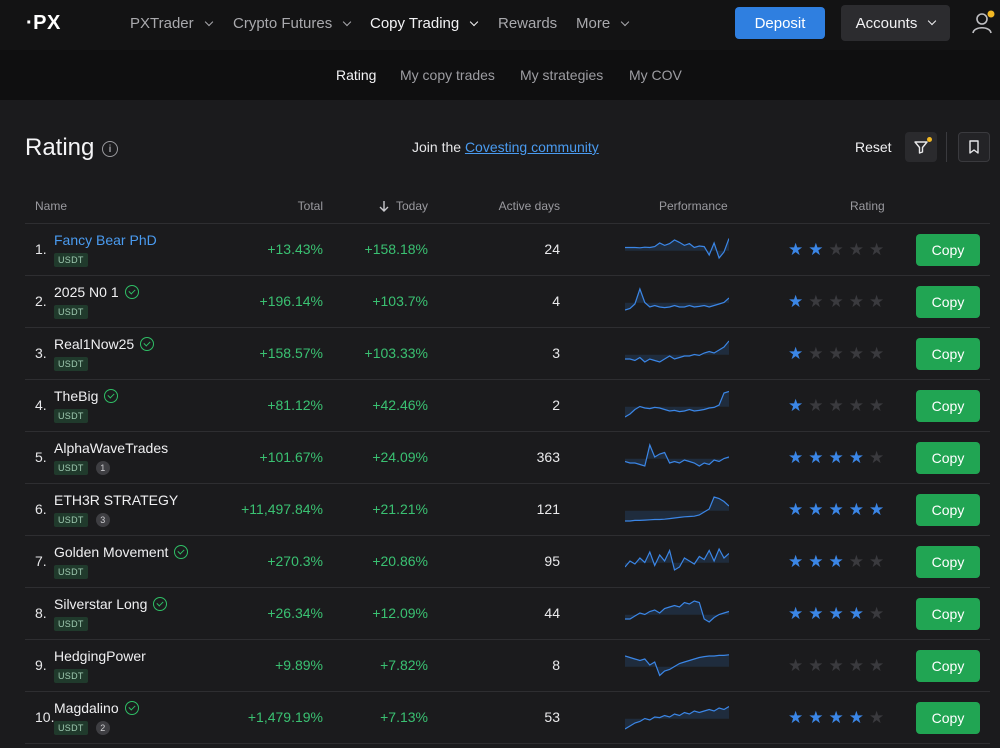 The image size is (1000, 748). Describe the element at coordinates (41, 665) in the screenshot. I see `rank: 9.` at that location.